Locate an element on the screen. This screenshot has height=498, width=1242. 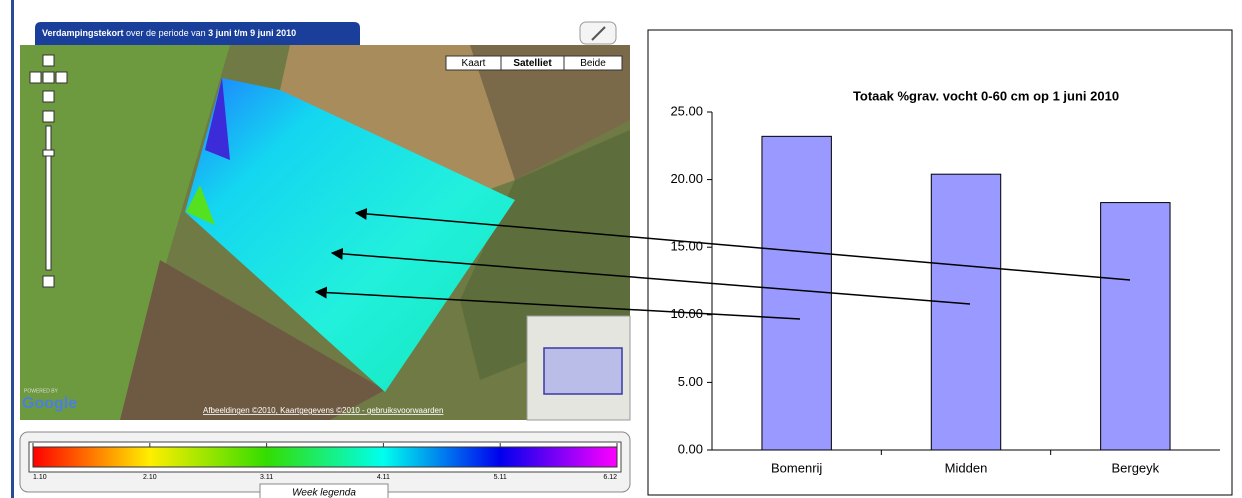
footer-link: Afbeeldingen ©2010 is located at coordinates (239, 410).